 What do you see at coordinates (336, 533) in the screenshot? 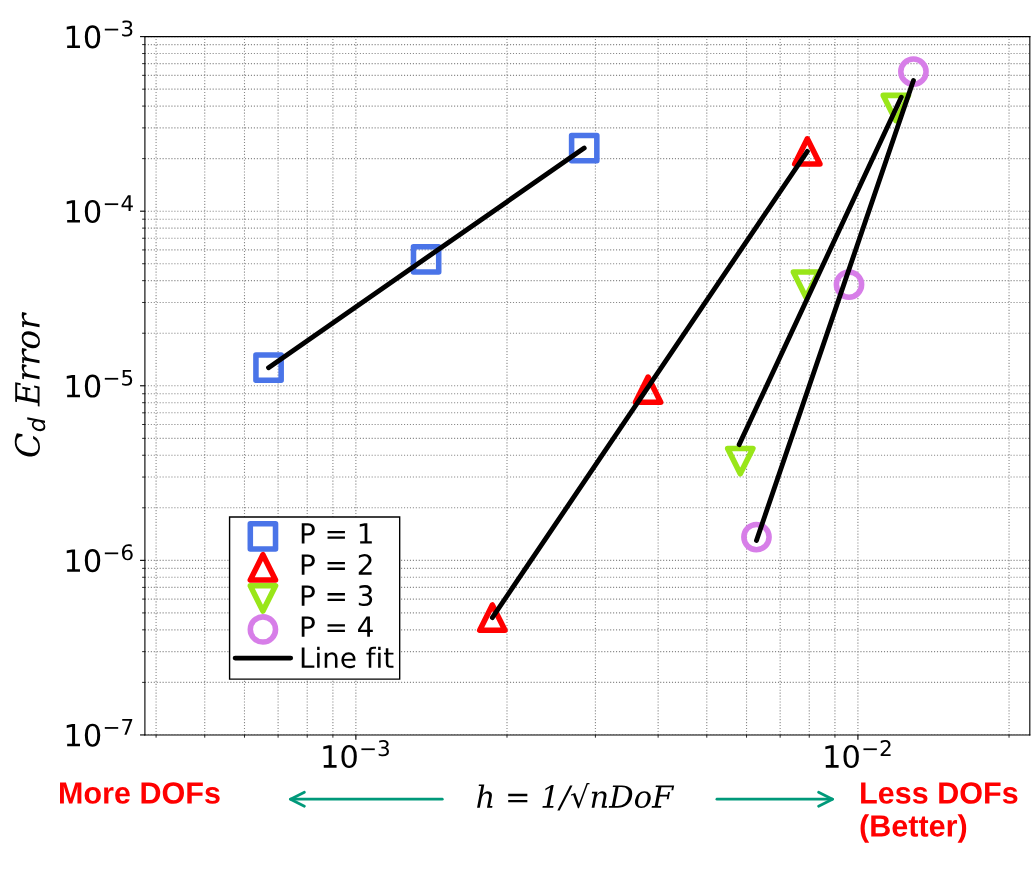
I see `legend-label: P = 1` at bounding box center [336, 533].